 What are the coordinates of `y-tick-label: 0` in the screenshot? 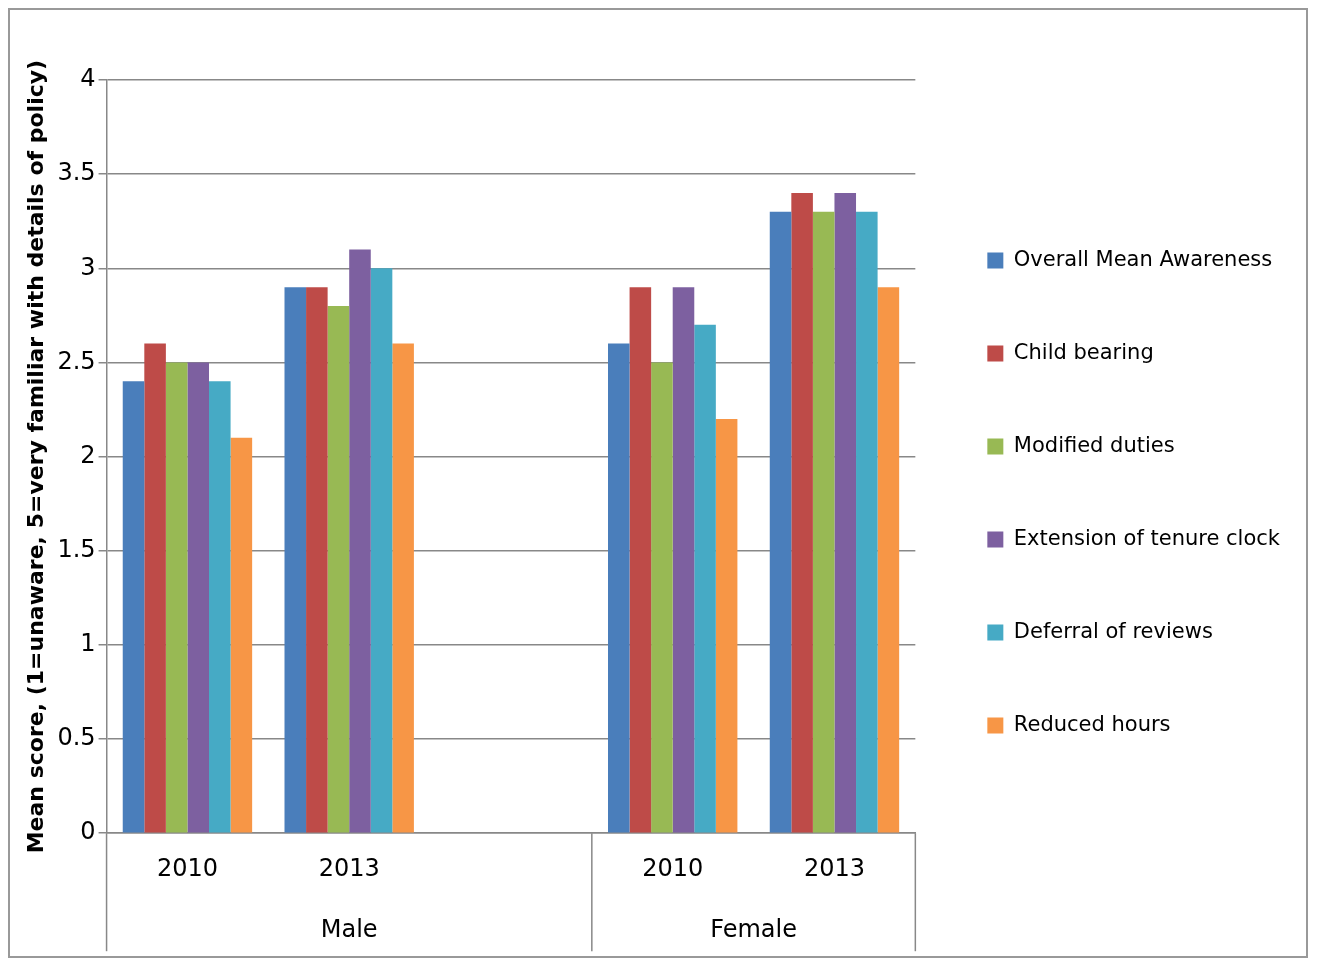 It's located at (88, 831).